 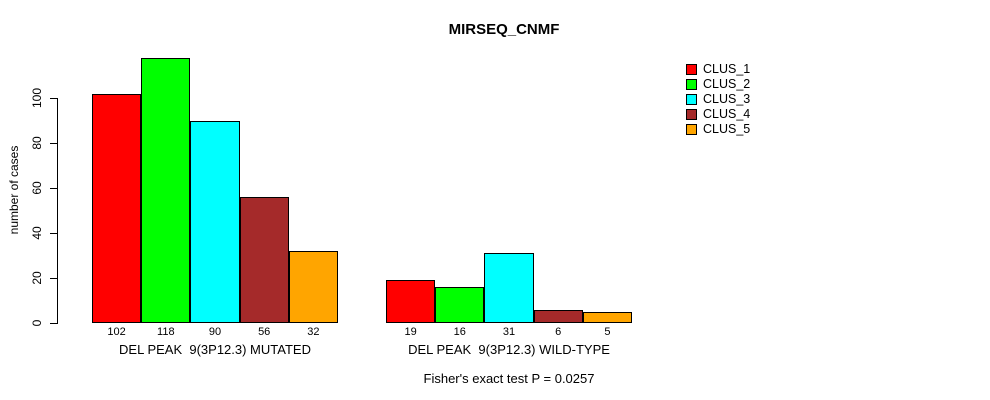 I want to click on bar-value-label: 6, so click(x=558, y=332).